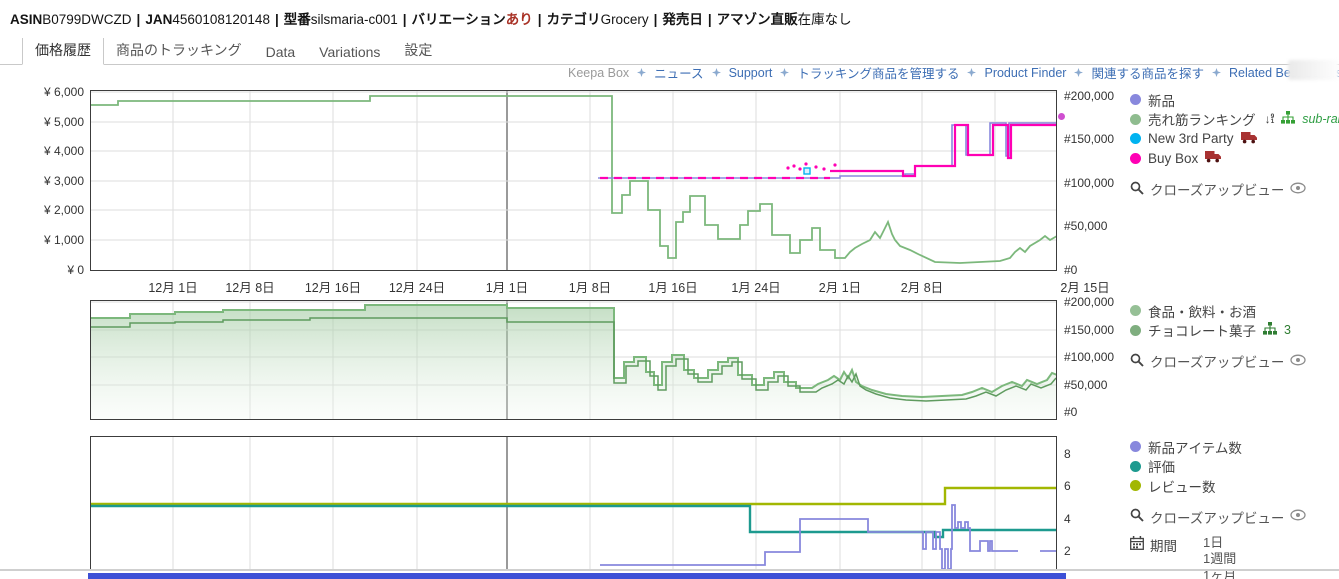  Describe the element at coordinates (63, 151) in the screenshot. I see `y-axis-label: ¥ 4,000` at that location.